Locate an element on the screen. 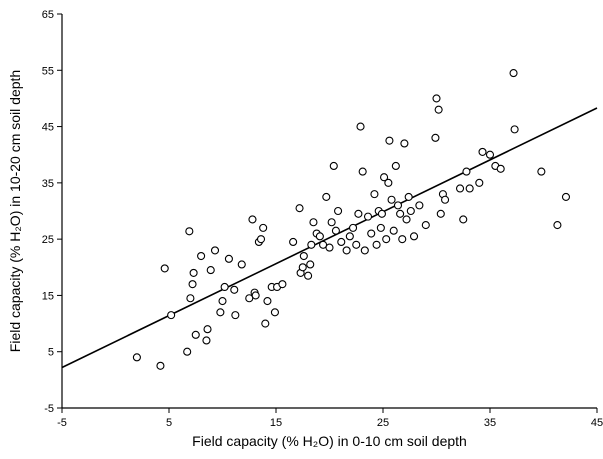 This screenshot has width=603, height=459. x-tick-label: 5 is located at coordinates (169, 423).